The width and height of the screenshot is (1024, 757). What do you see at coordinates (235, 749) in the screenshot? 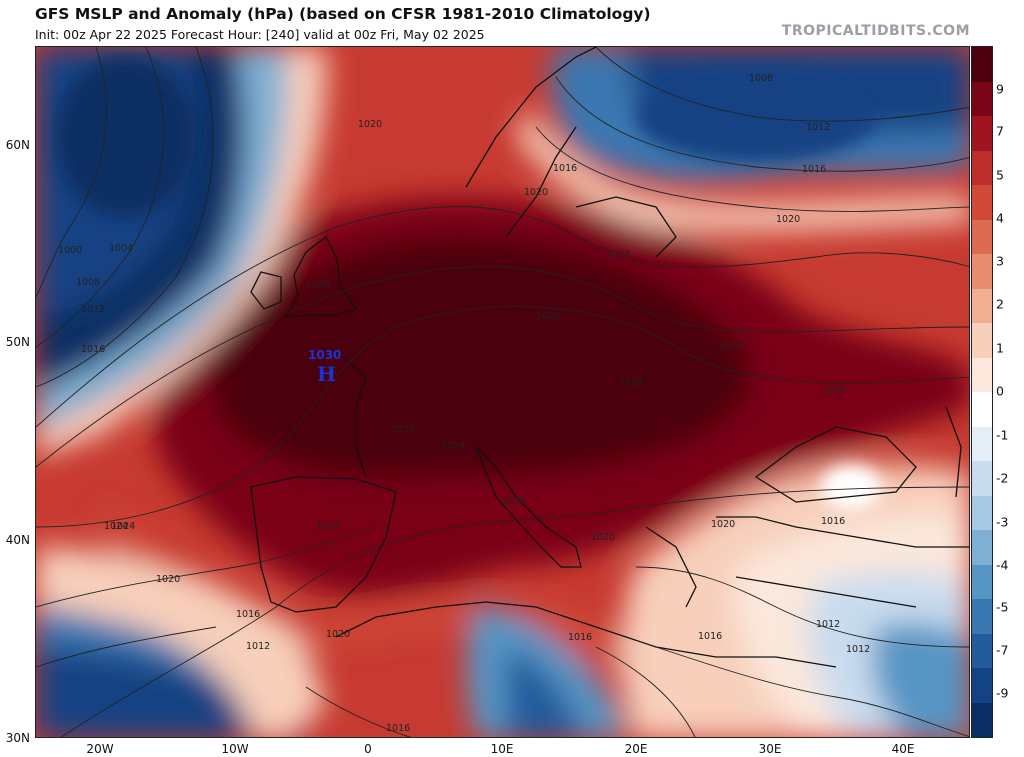
I see `lon-label-10w: 10W` at bounding box center [235, 749].